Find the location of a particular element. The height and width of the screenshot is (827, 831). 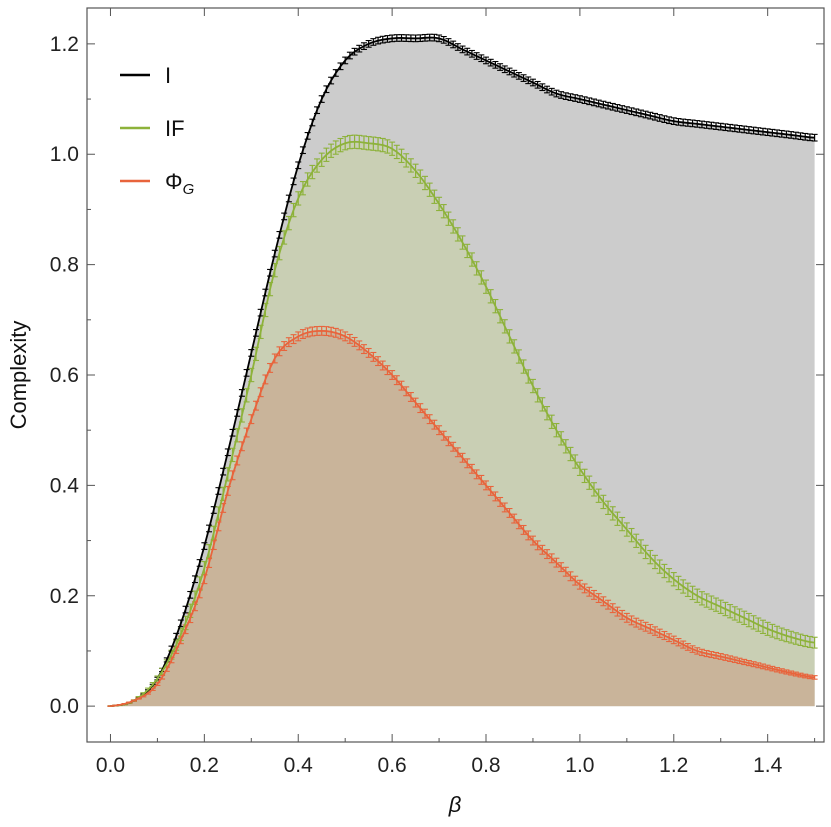

legend-label: ΦG is located at coordinates (180, 183).